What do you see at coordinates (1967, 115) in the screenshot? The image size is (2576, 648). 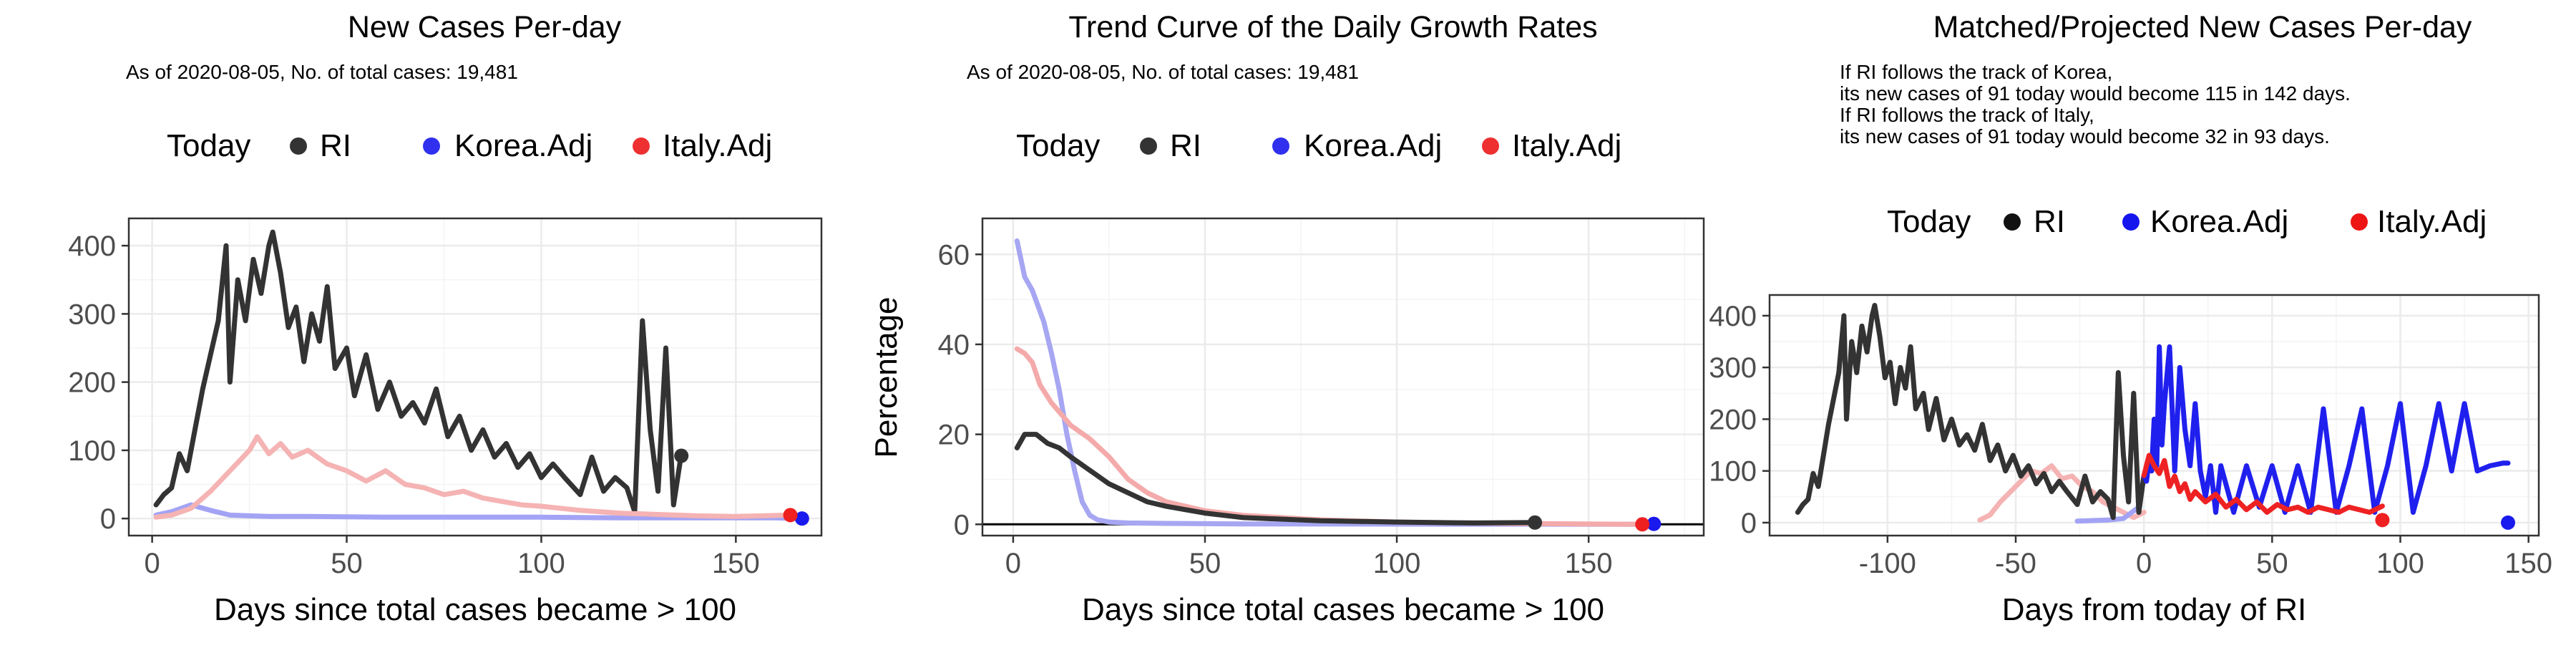 I see `chart-subtitle-line: If RI follows the track of Italy,` at bounding box center [1967, 115].